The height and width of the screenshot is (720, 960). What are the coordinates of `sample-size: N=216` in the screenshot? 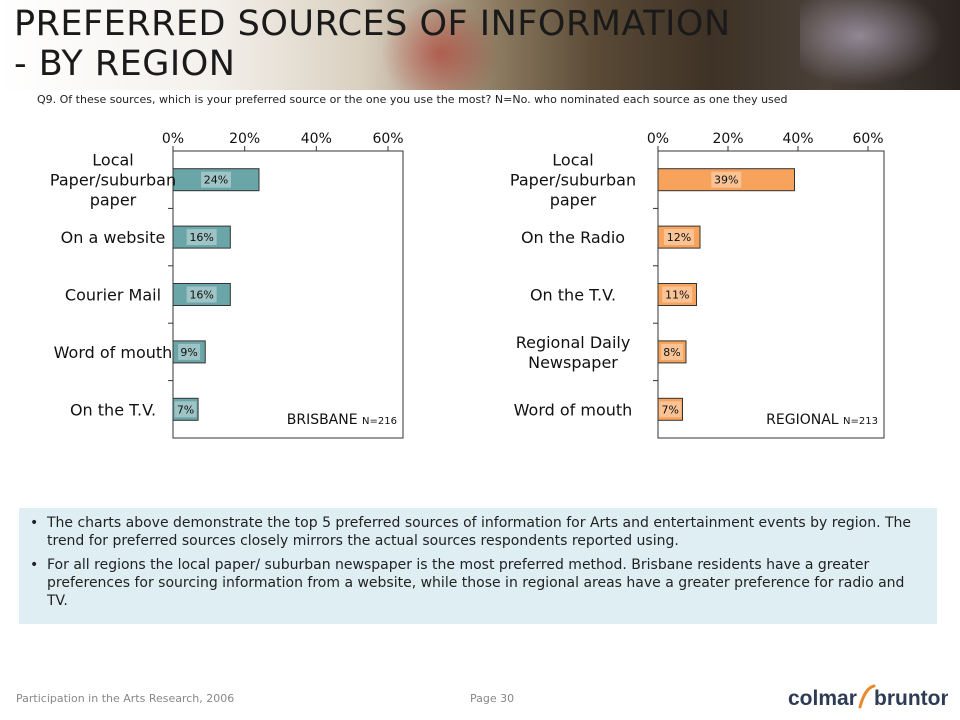 It's located at (379, 421).